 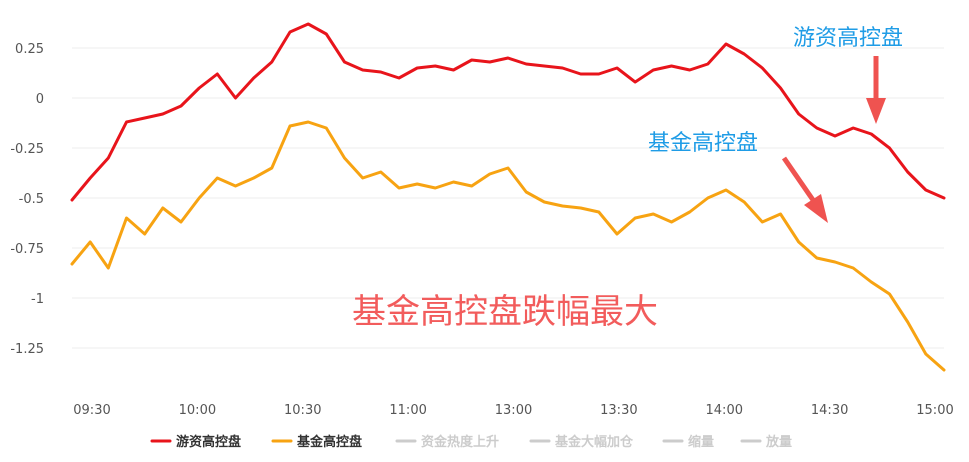 I want to click on x-tick-label: 10:00, so click(x=197, y=410).